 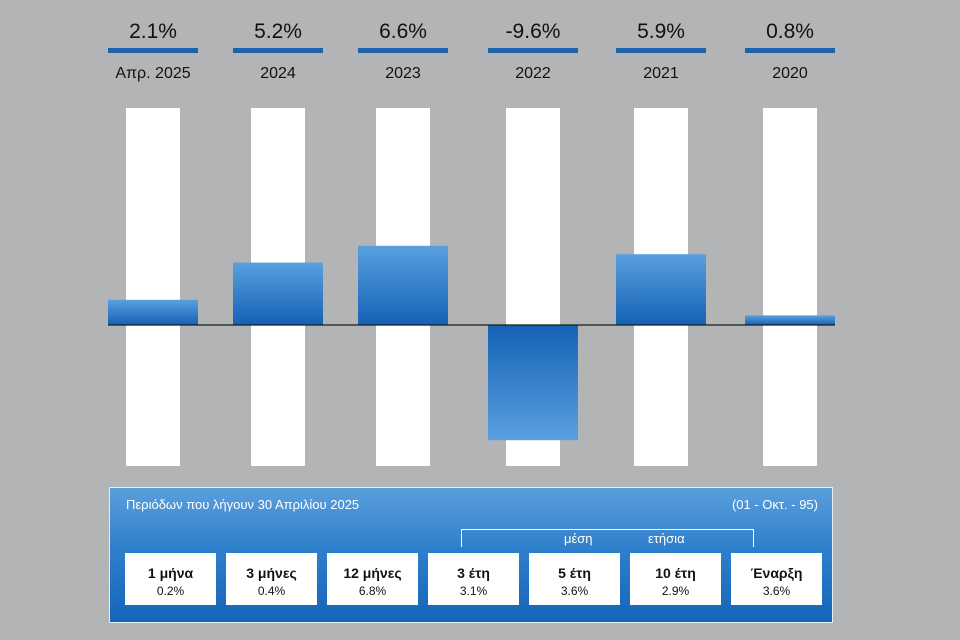 I want to click on card-value: 2.9%, so click(x=675, y=591).